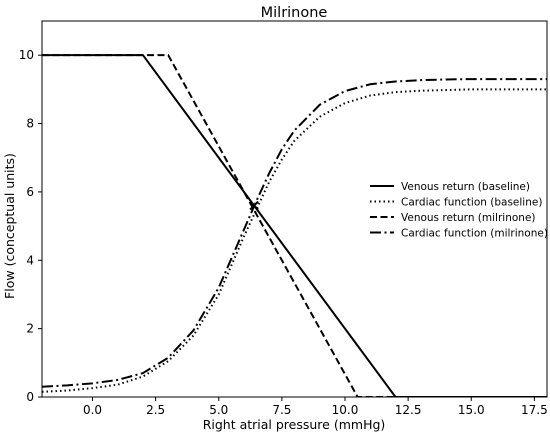 The height and width of the screenshot is (437, 550). Describe the element at coordinates (471, 203) in the screenshot. I see `legend-label: Cardiac function (baseline)` at that location.